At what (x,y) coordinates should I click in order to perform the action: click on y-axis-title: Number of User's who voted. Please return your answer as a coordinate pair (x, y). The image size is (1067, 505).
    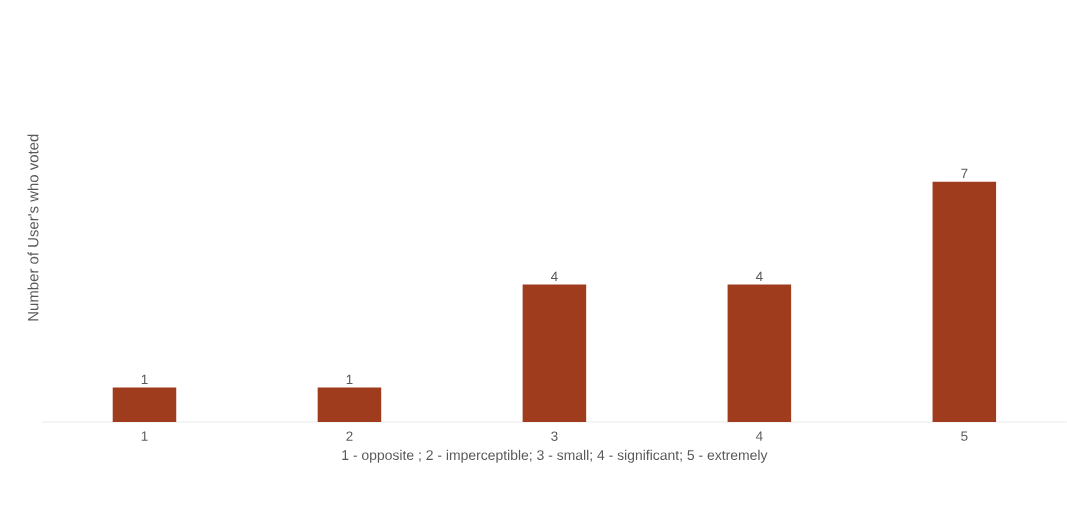
    Looking at the image, I should click on (33, 227).